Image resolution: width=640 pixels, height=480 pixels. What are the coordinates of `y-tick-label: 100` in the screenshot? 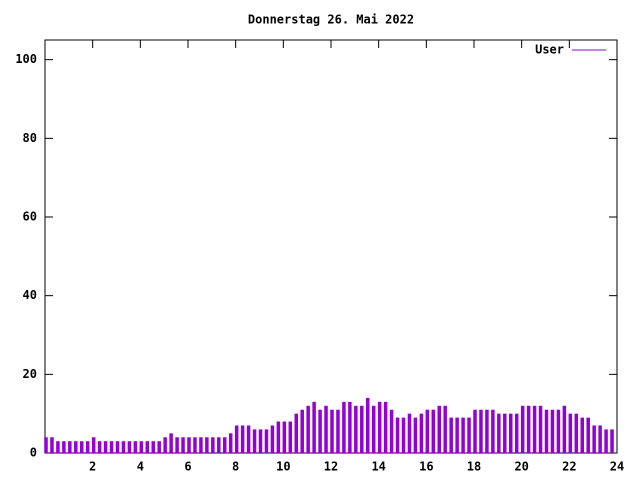 It's located at (26, 59).